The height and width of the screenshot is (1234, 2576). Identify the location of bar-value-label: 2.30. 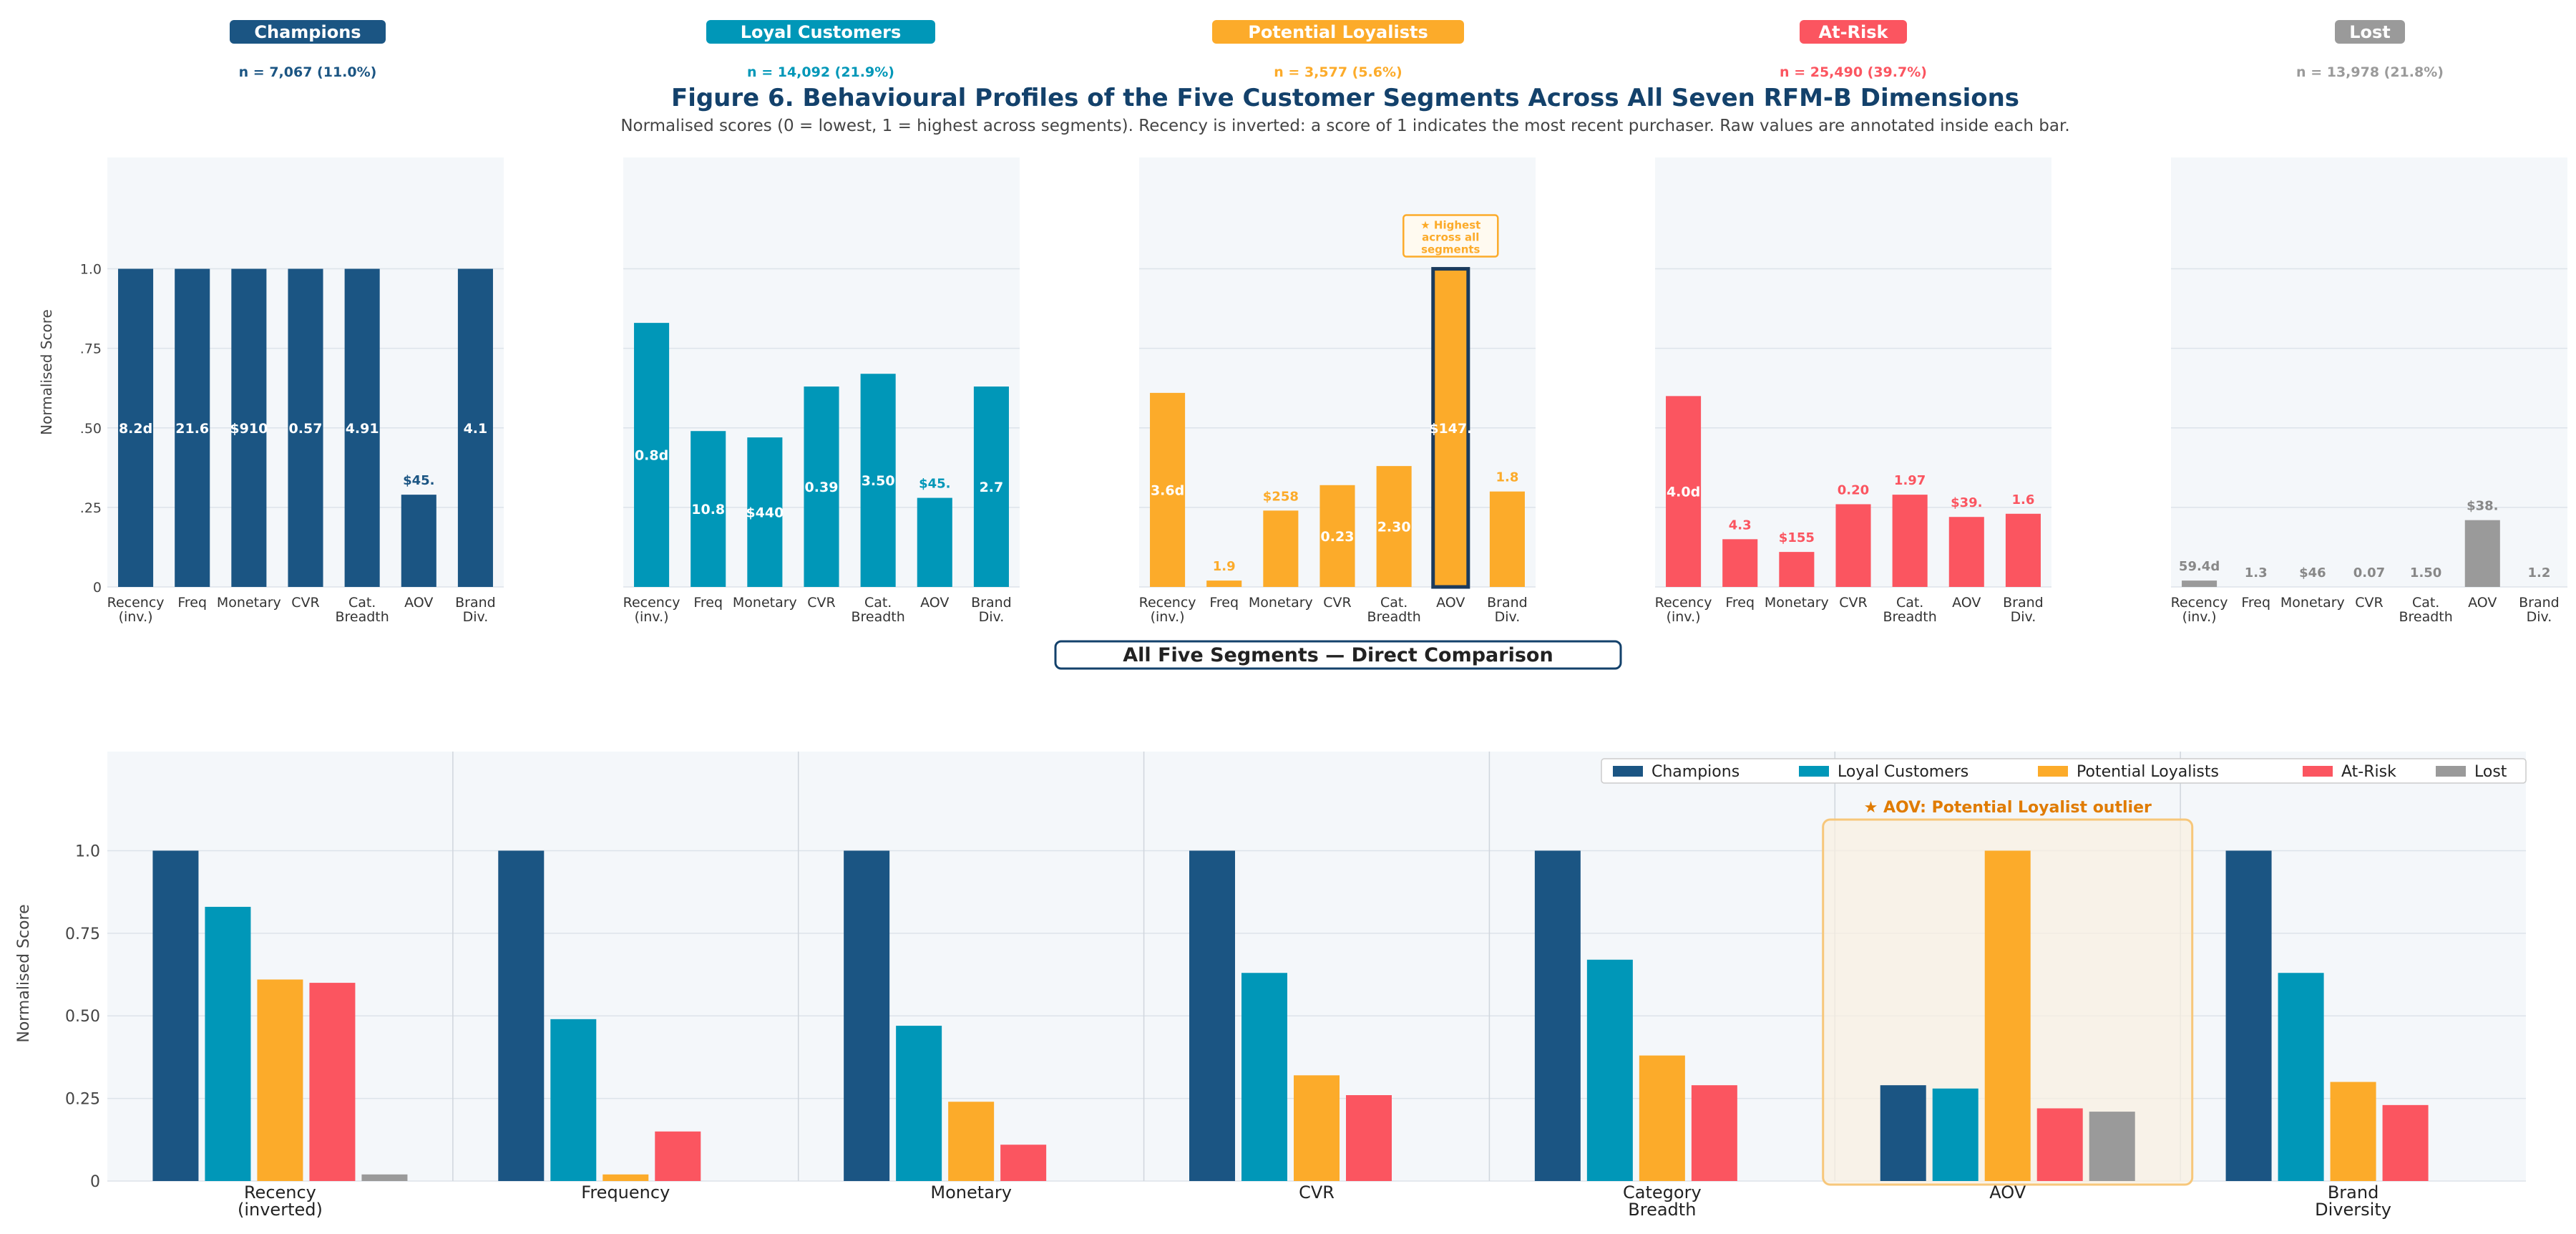
(1394, 527).